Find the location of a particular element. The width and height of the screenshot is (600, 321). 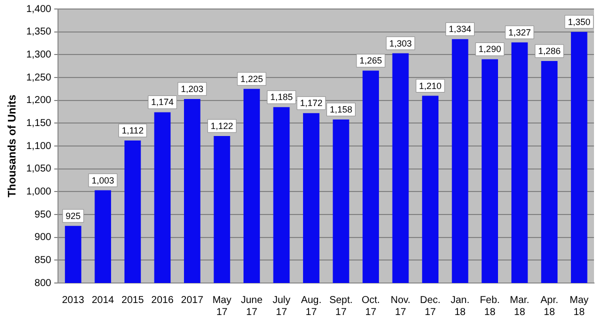

y-tick-label: 1,050 is located at coordinates (39, 169).